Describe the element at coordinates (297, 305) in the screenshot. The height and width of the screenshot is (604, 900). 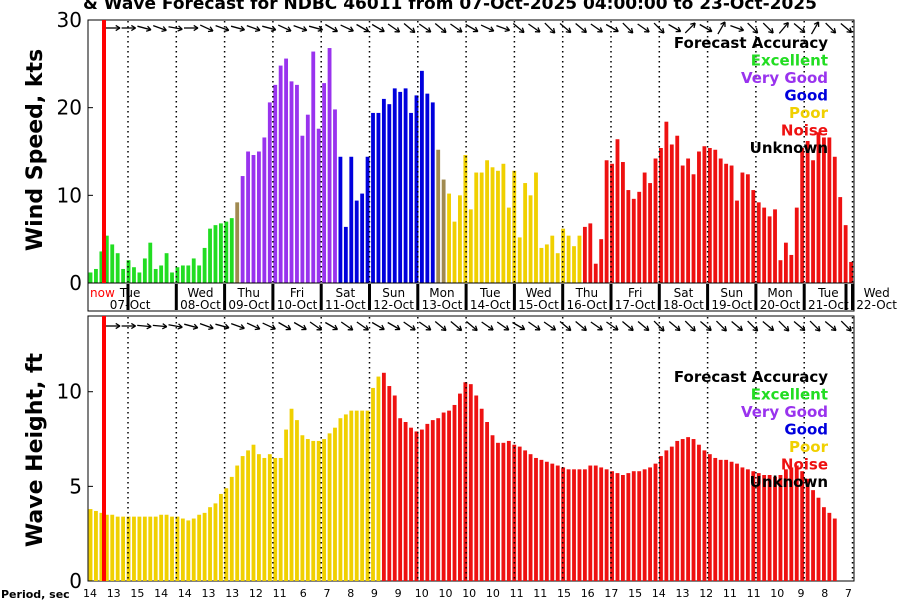
I see `day-date: 10-Oct` at that location.